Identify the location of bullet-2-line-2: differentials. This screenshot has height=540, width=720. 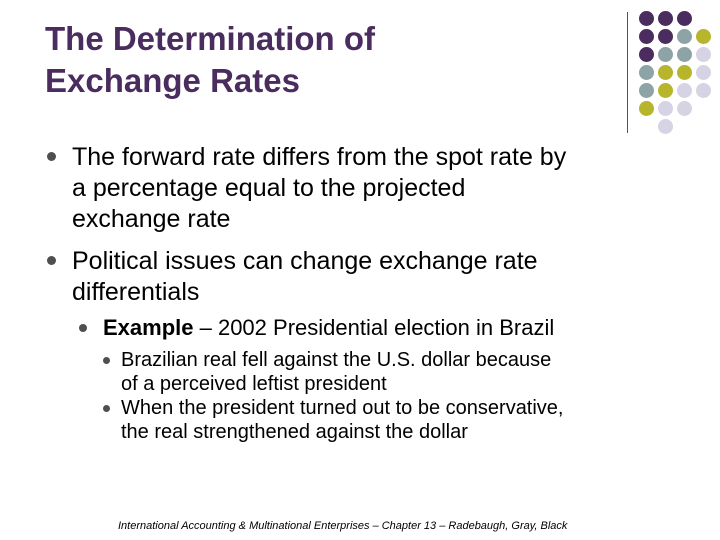
(136, 292).